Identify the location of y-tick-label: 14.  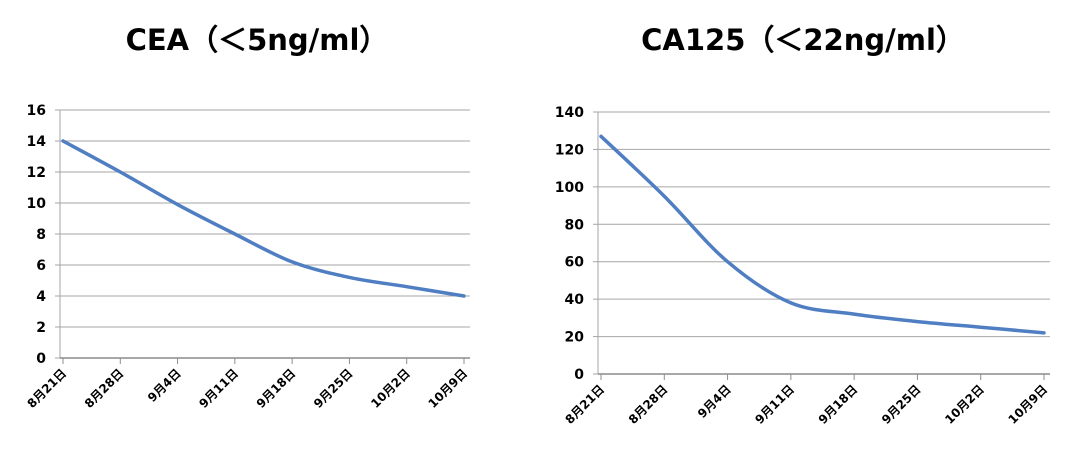
(37, 142).